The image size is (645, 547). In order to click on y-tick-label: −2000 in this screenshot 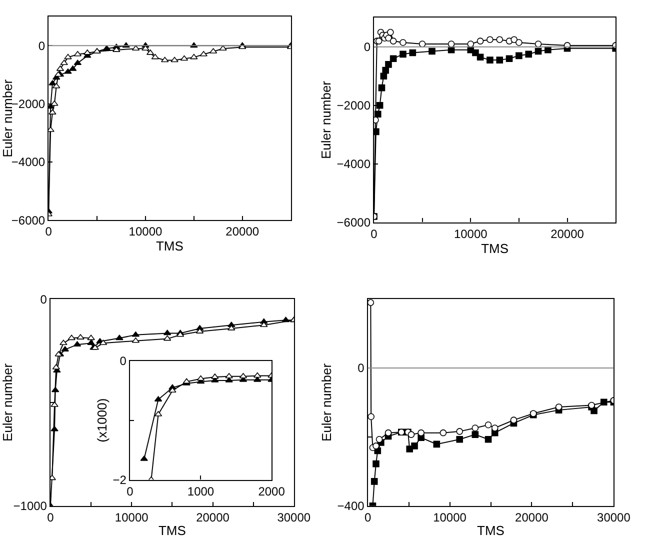, I will do `click(353, 105)`.